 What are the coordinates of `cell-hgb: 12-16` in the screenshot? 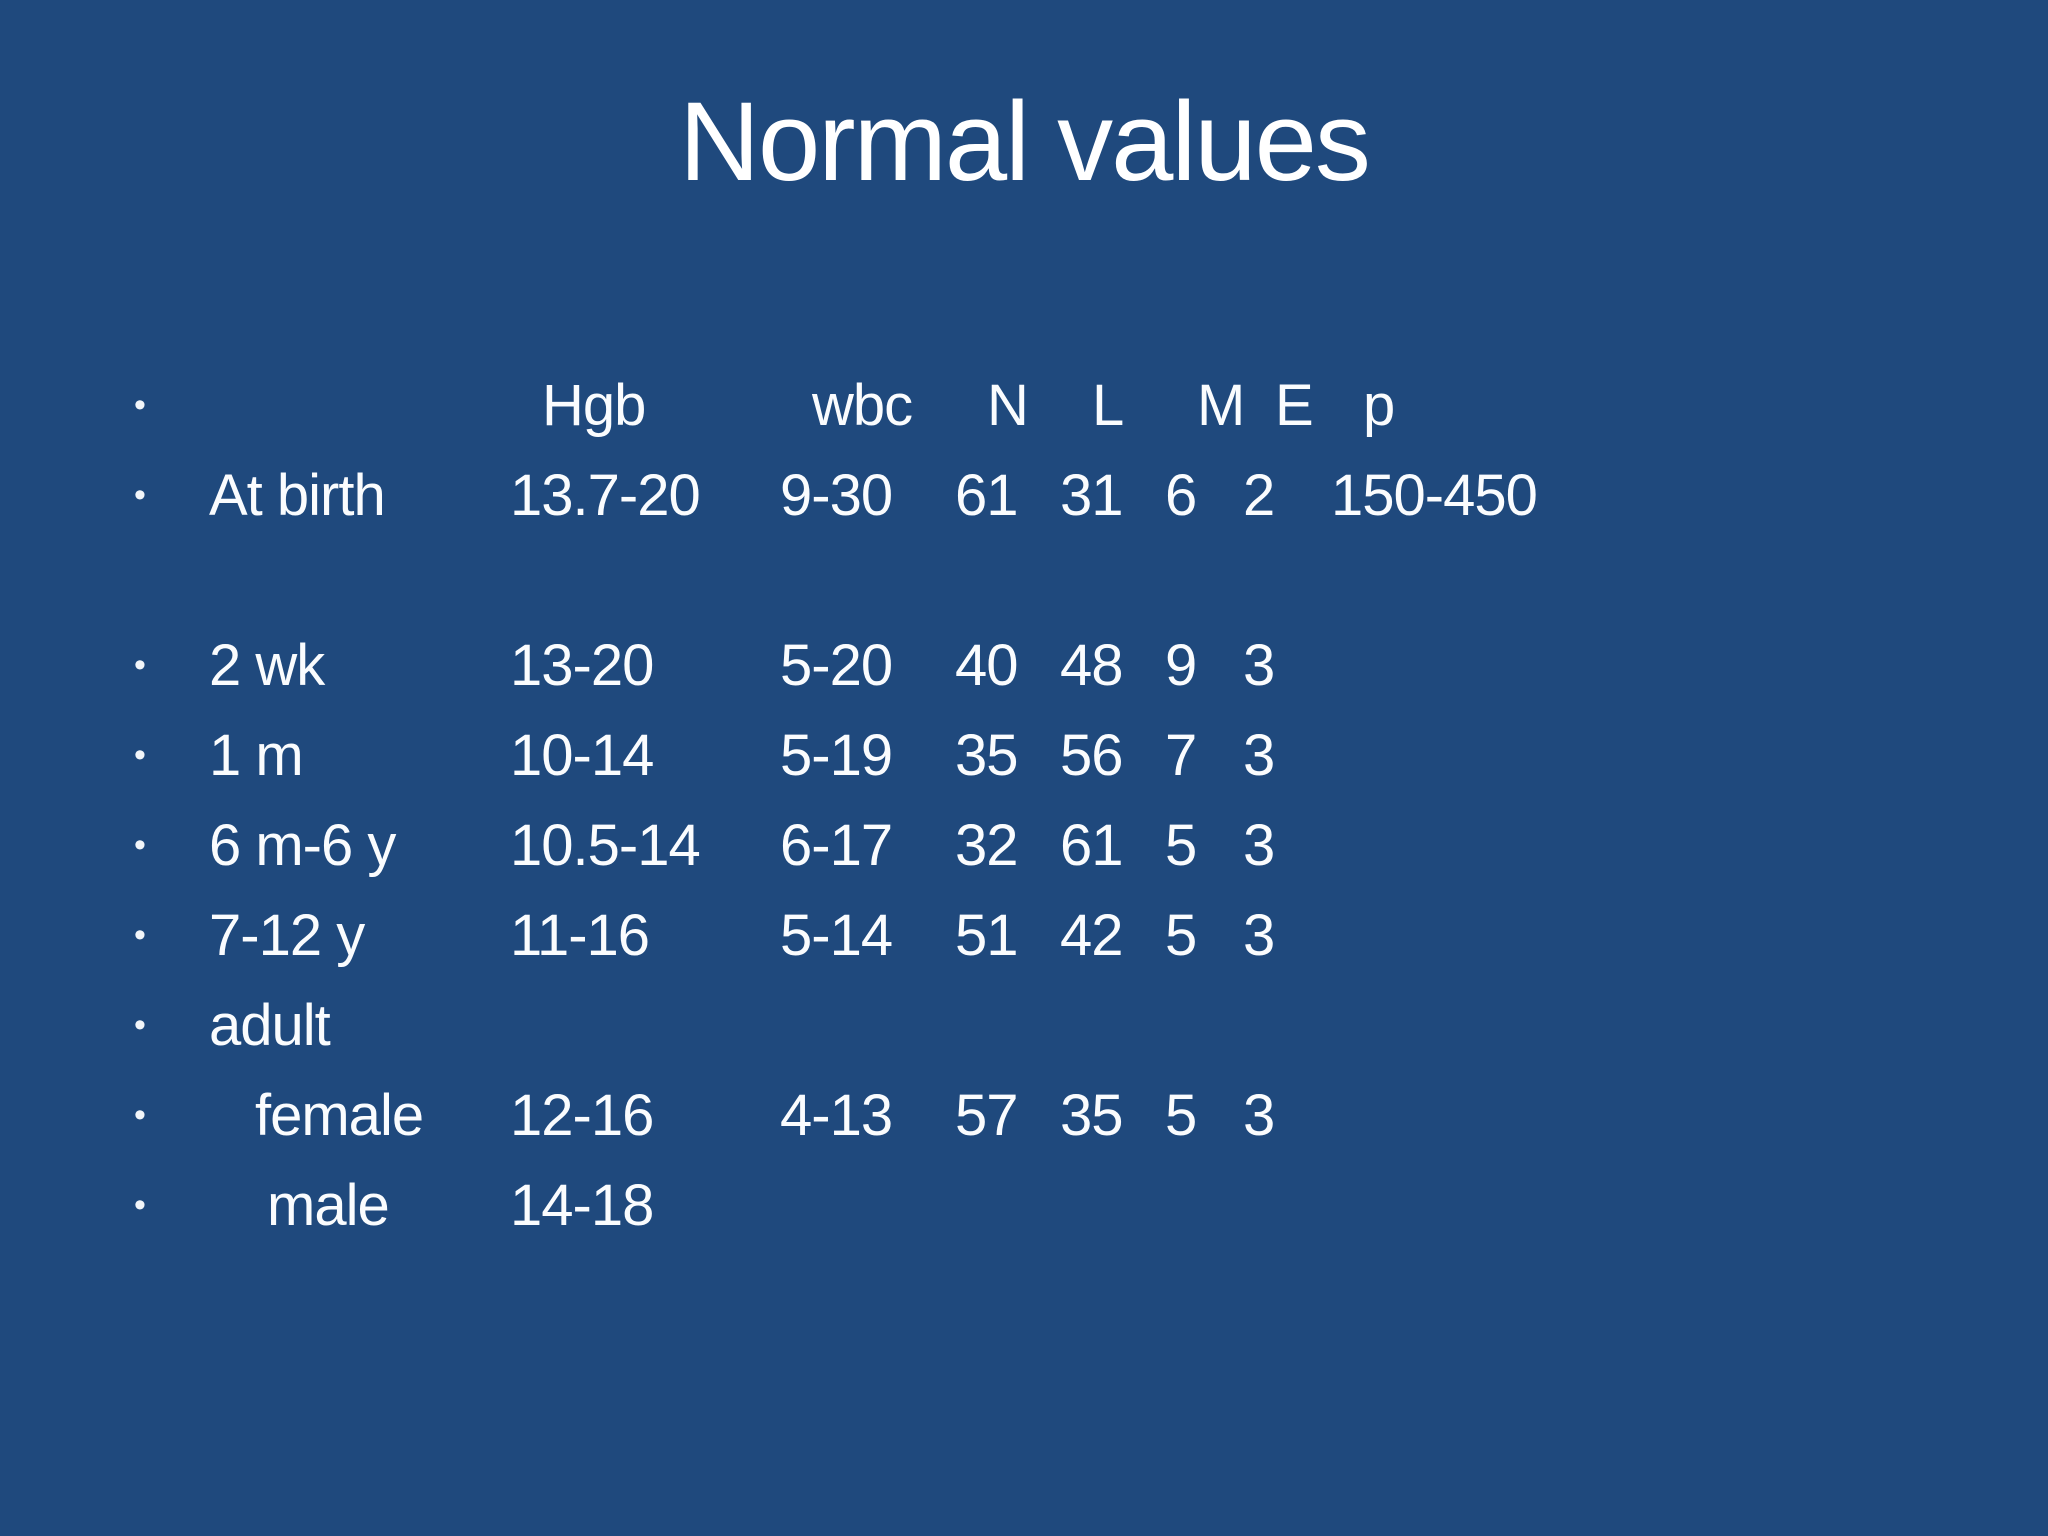 It's located at (582, 1115).